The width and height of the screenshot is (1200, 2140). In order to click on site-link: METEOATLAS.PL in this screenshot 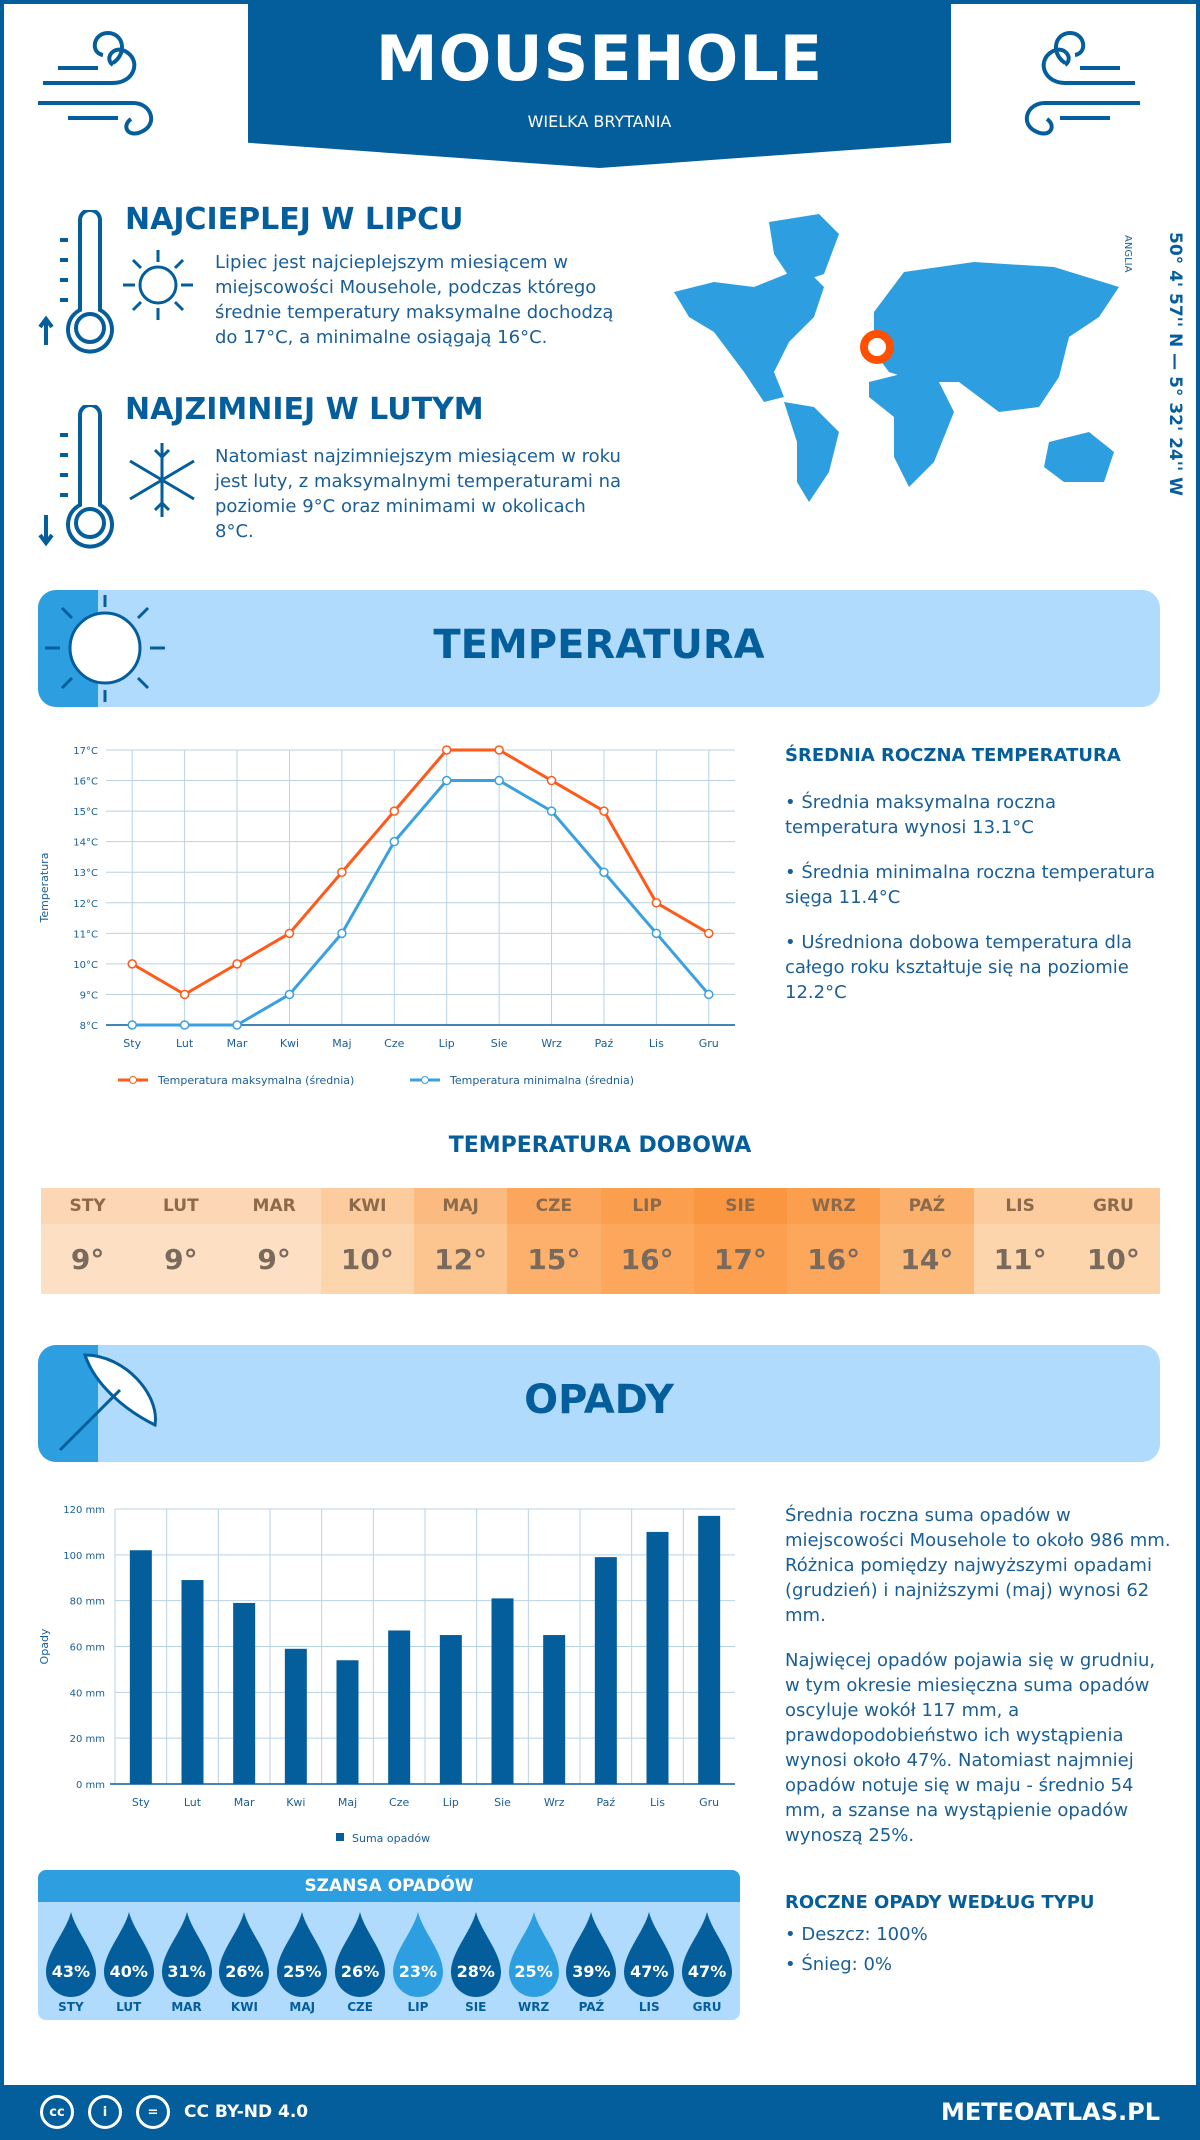, I will do `click(1050, 2112)`.